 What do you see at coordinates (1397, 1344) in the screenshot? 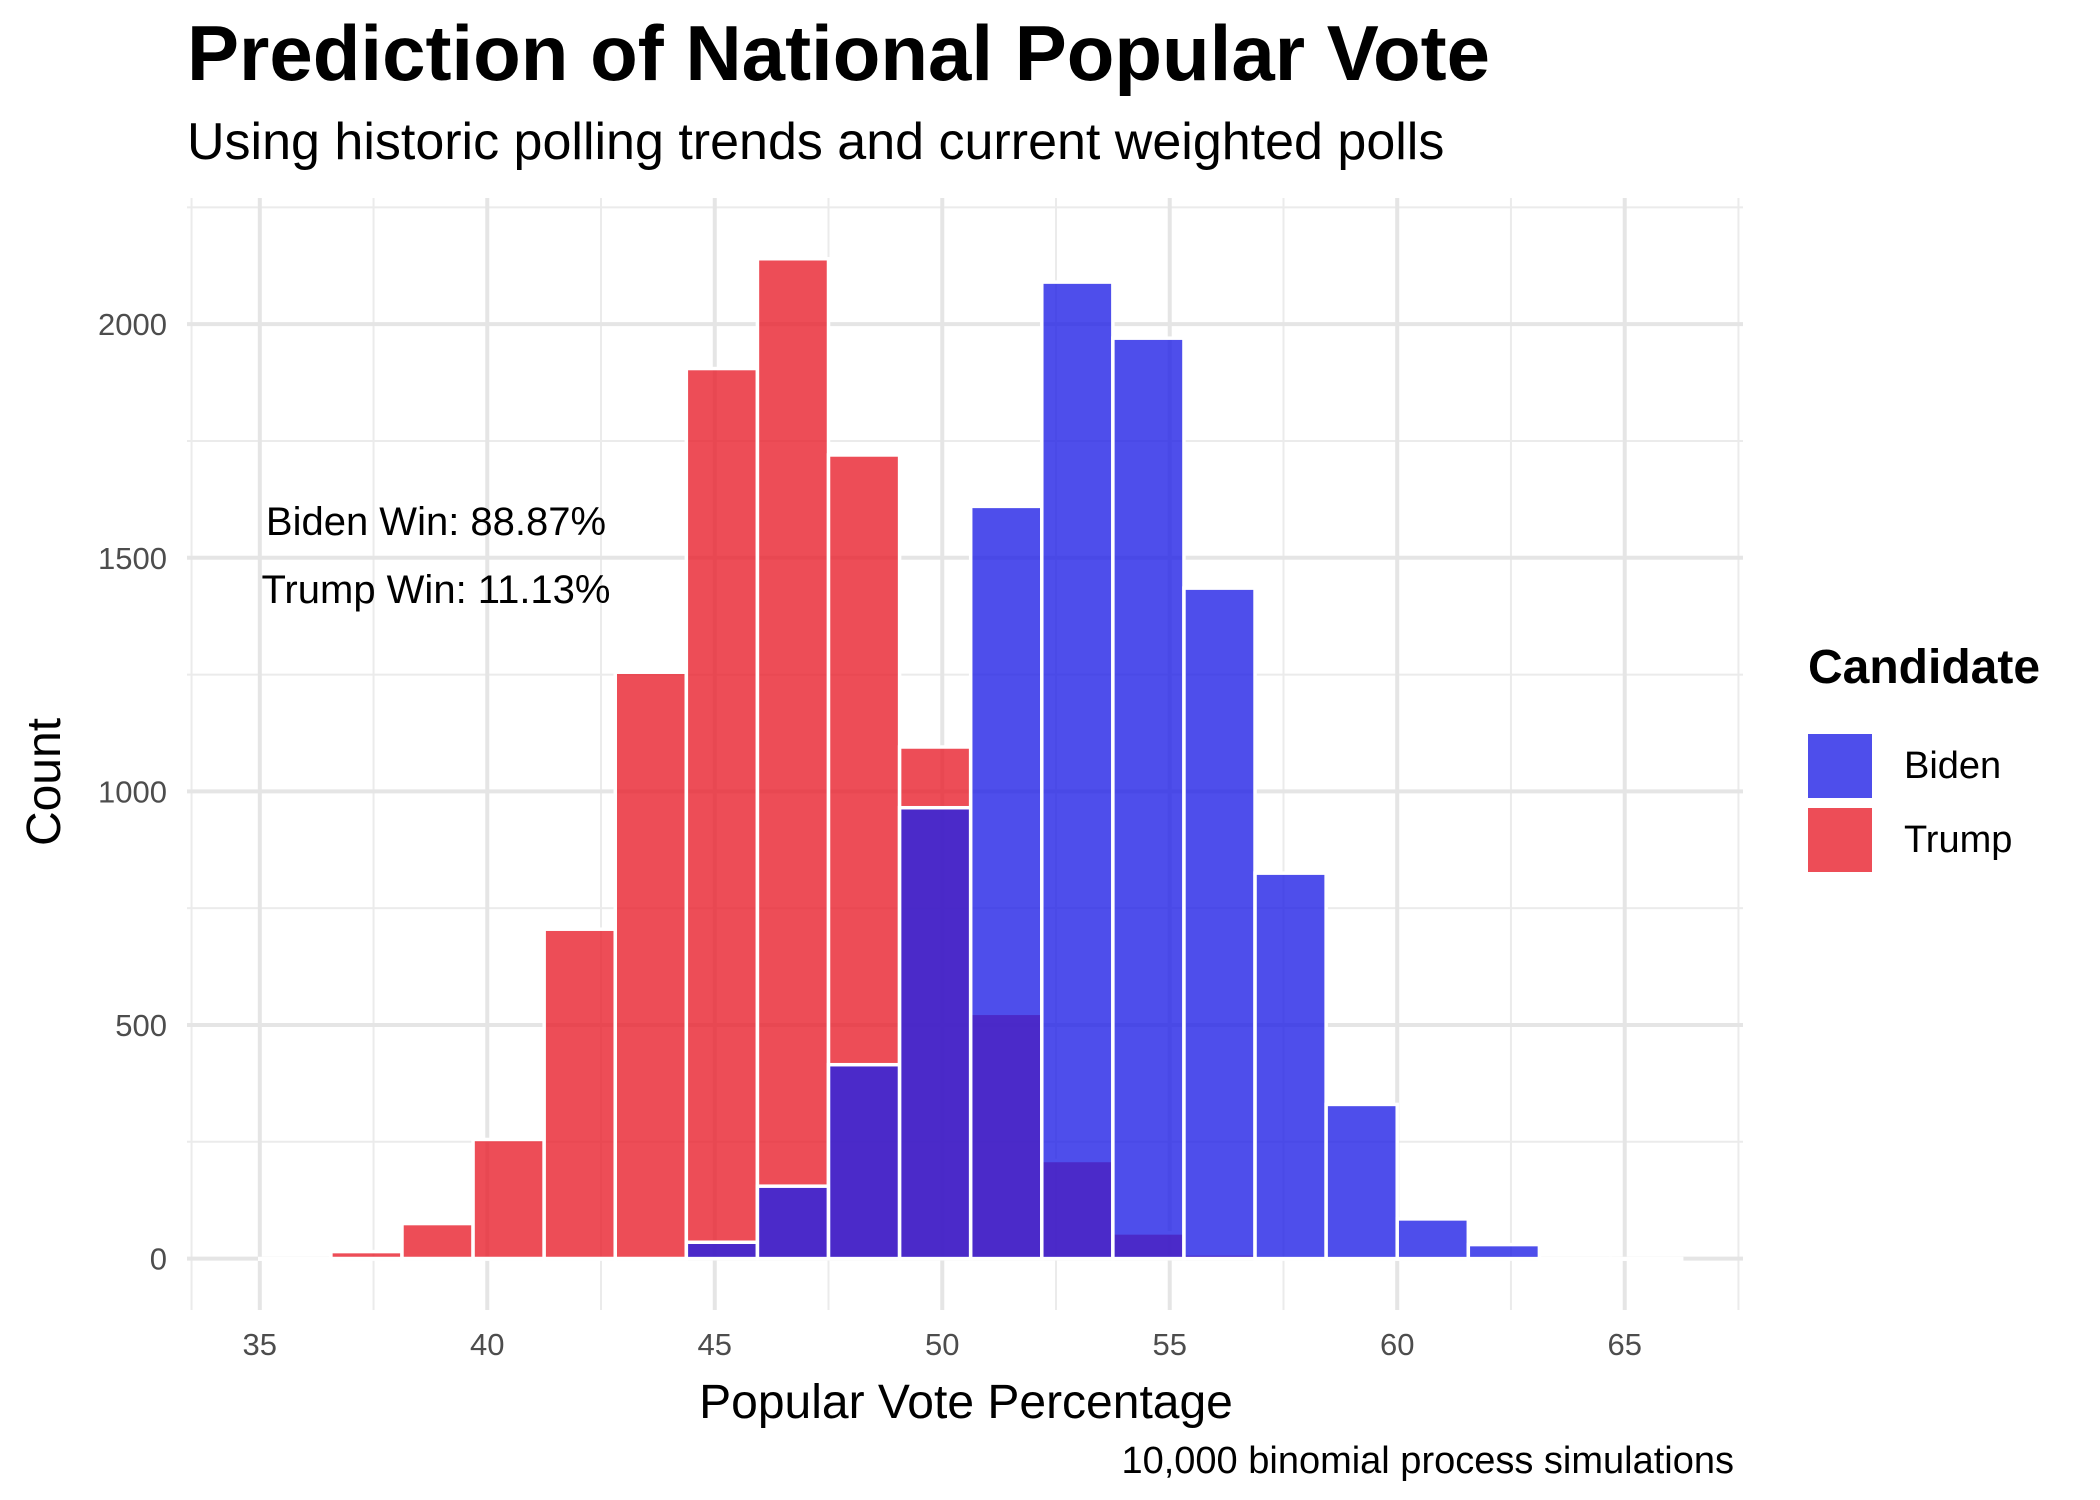
I see `x-tick-label: 60` at bounding box center [1397, 1344].